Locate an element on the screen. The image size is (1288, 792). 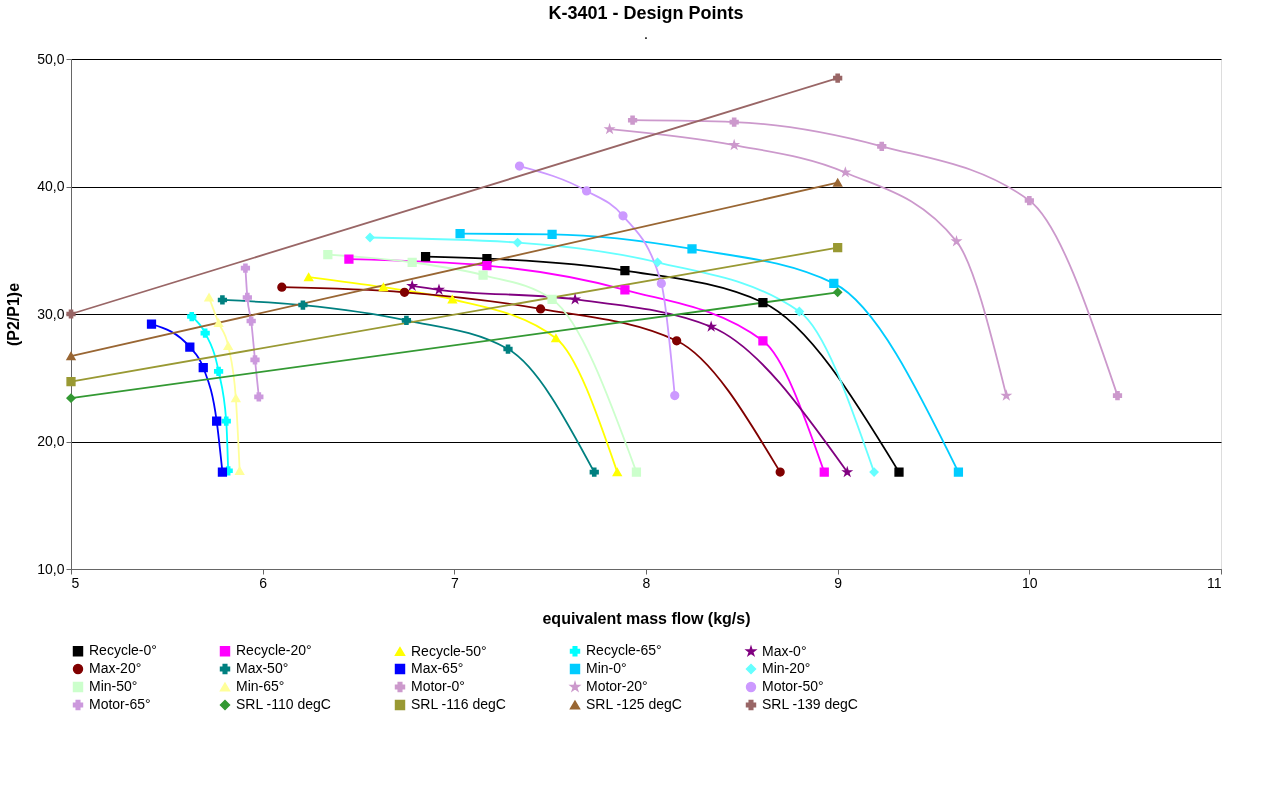
chart-title: K-3401 - Design Points is located at coordinates (646, 13).